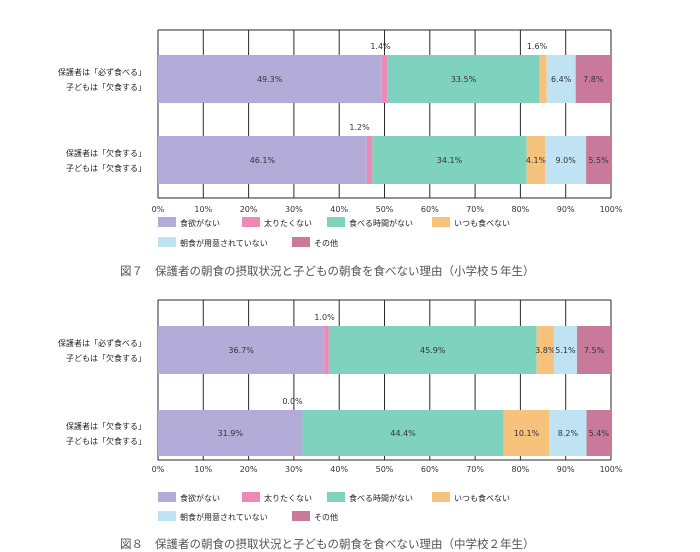 This screenshot has width=700, height=552. I want to click on figure-caption: 図７ 保護者の朝食の摂取状況と子どもの朝食を食べない理由（小学校５年生）, so click(327, 271).